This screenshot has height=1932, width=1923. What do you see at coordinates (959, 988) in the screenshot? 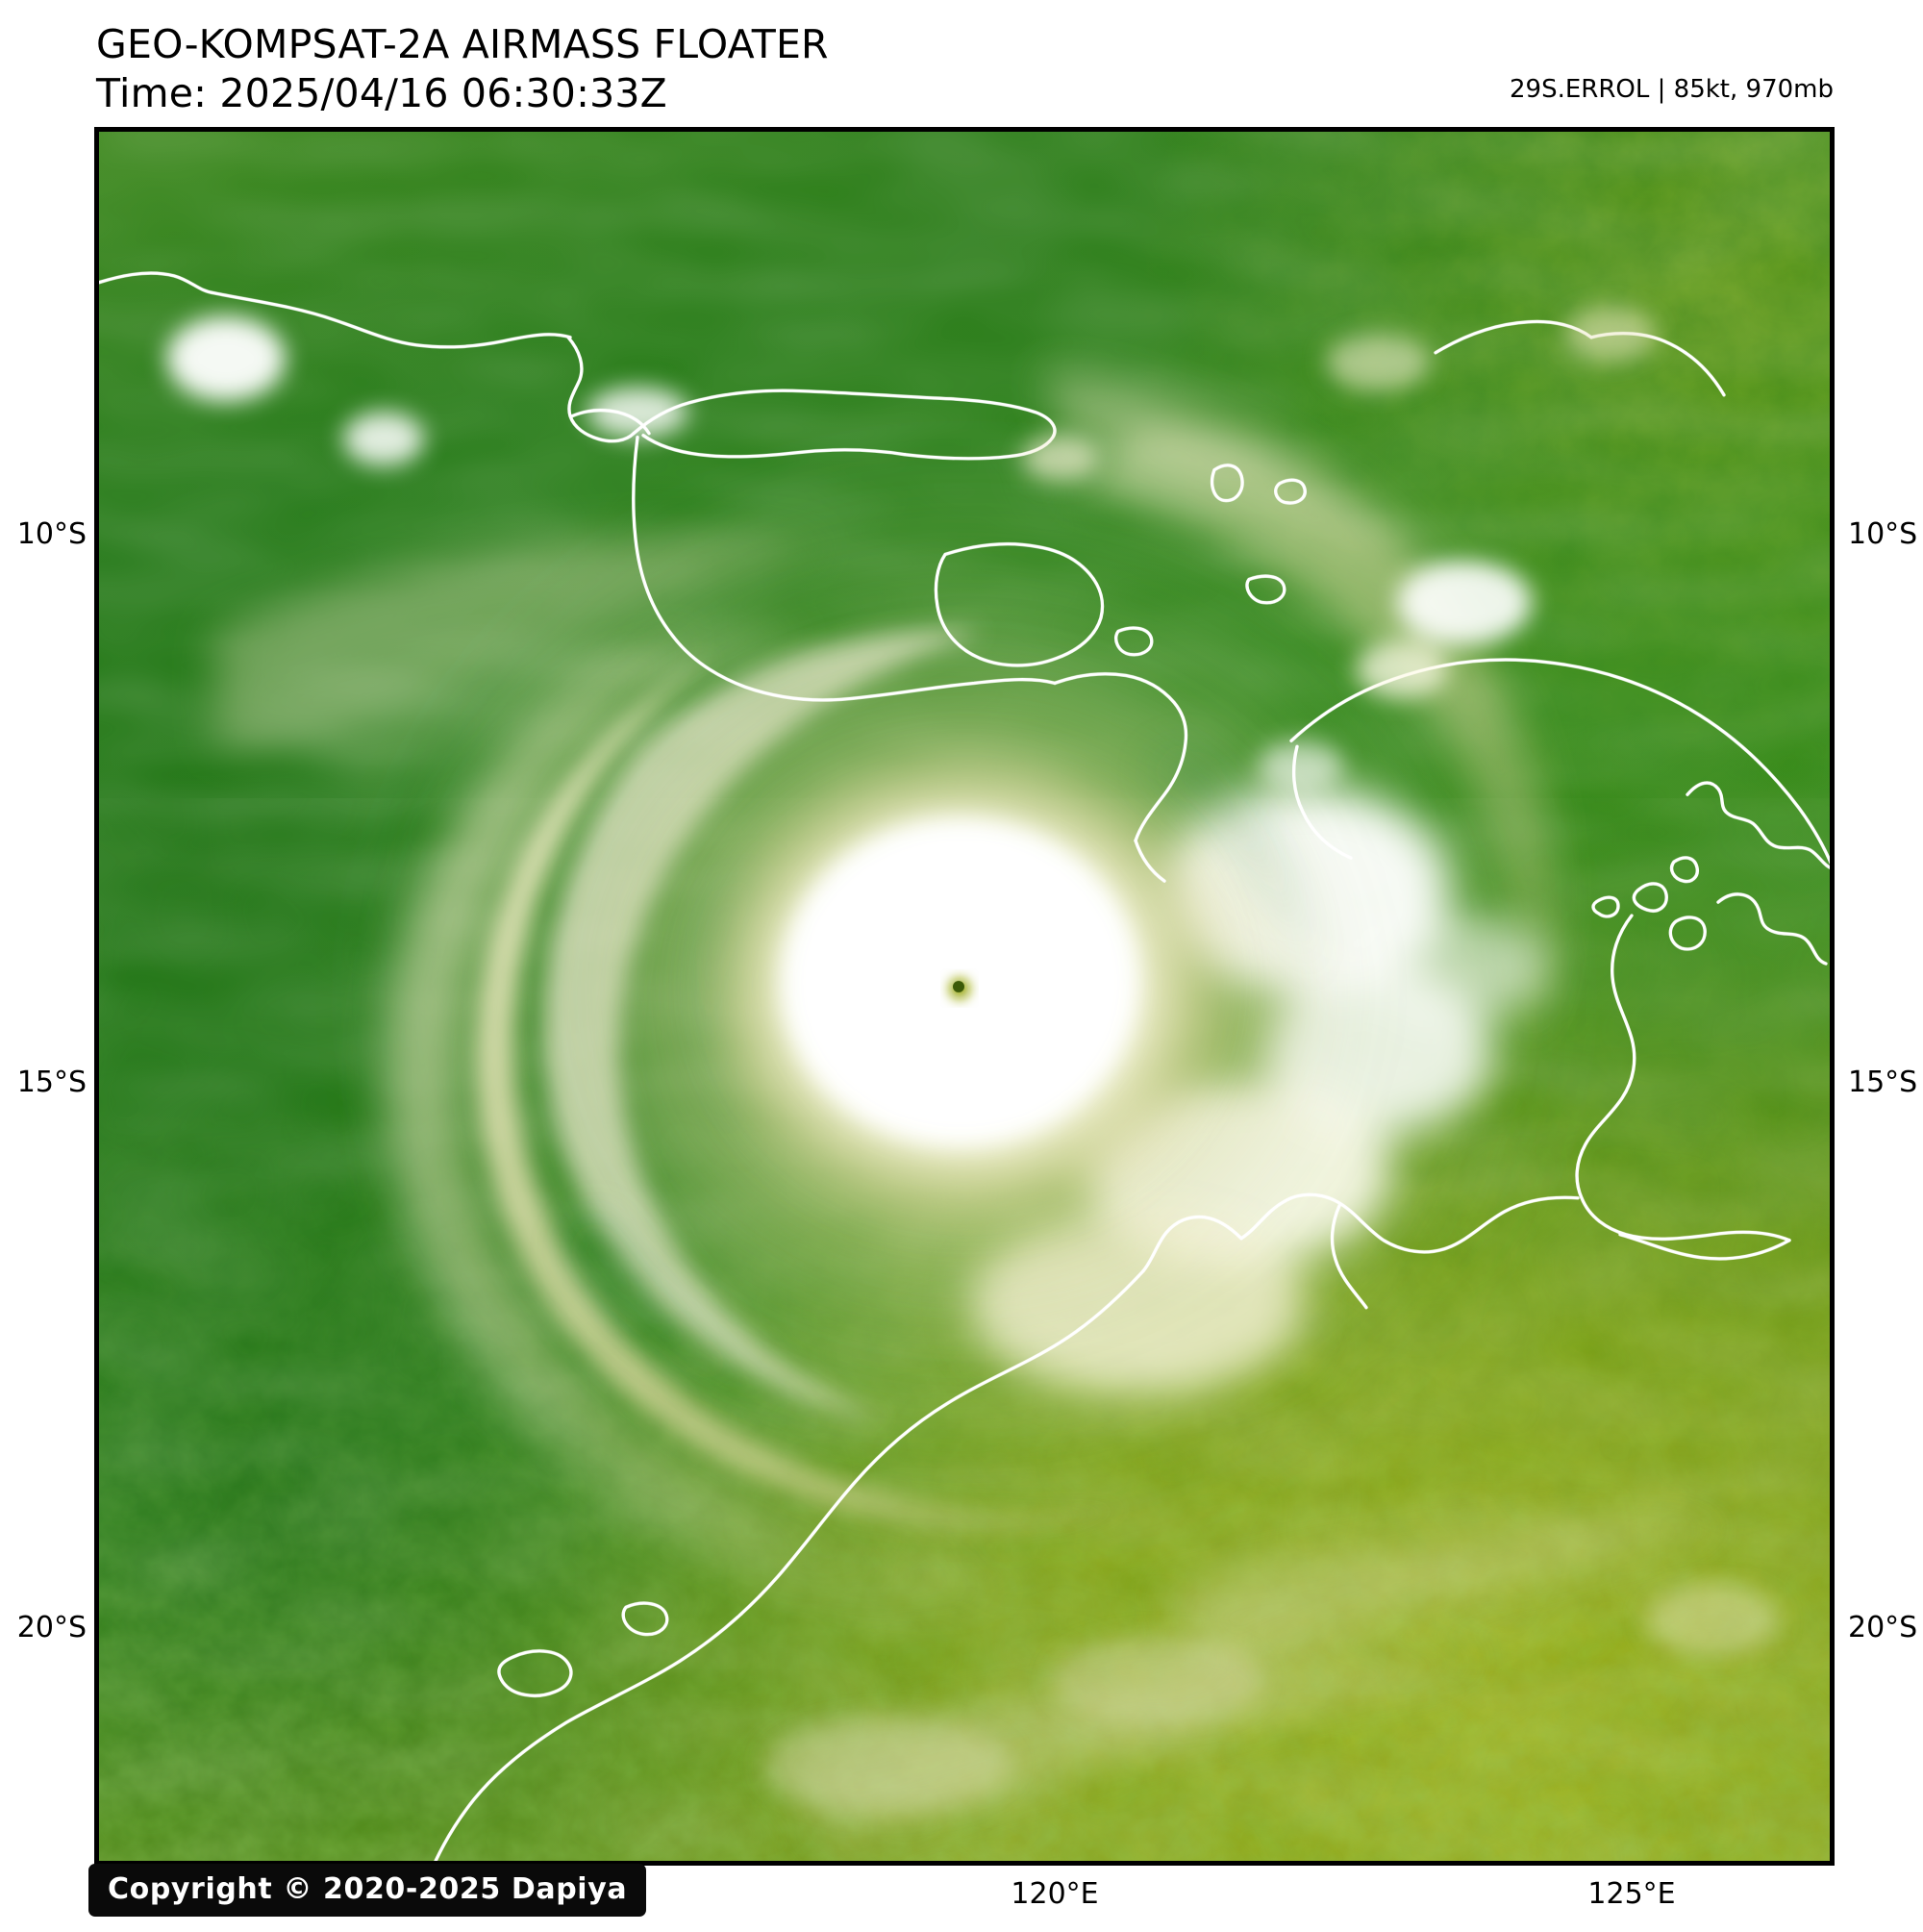
I see `storm-eye-marker` at bounding box center [959, 988].